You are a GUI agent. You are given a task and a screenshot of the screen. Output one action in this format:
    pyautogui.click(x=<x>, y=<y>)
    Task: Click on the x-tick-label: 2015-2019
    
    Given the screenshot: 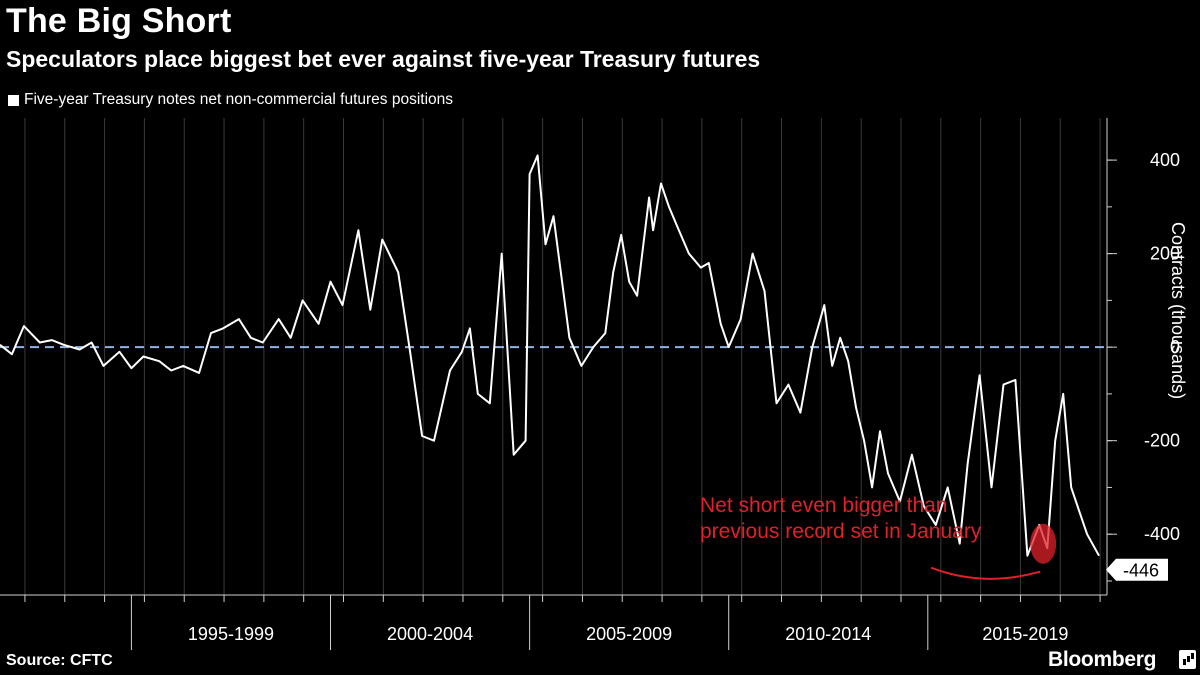 What is the action you would take?
    pyautogui.click(x=1025, y=634)
    